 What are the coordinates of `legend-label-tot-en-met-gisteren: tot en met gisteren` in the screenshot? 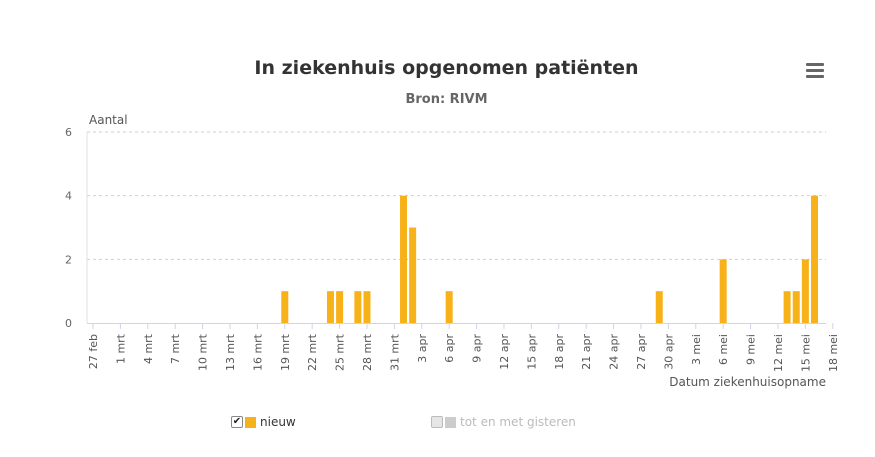 It's located at (518, 422).